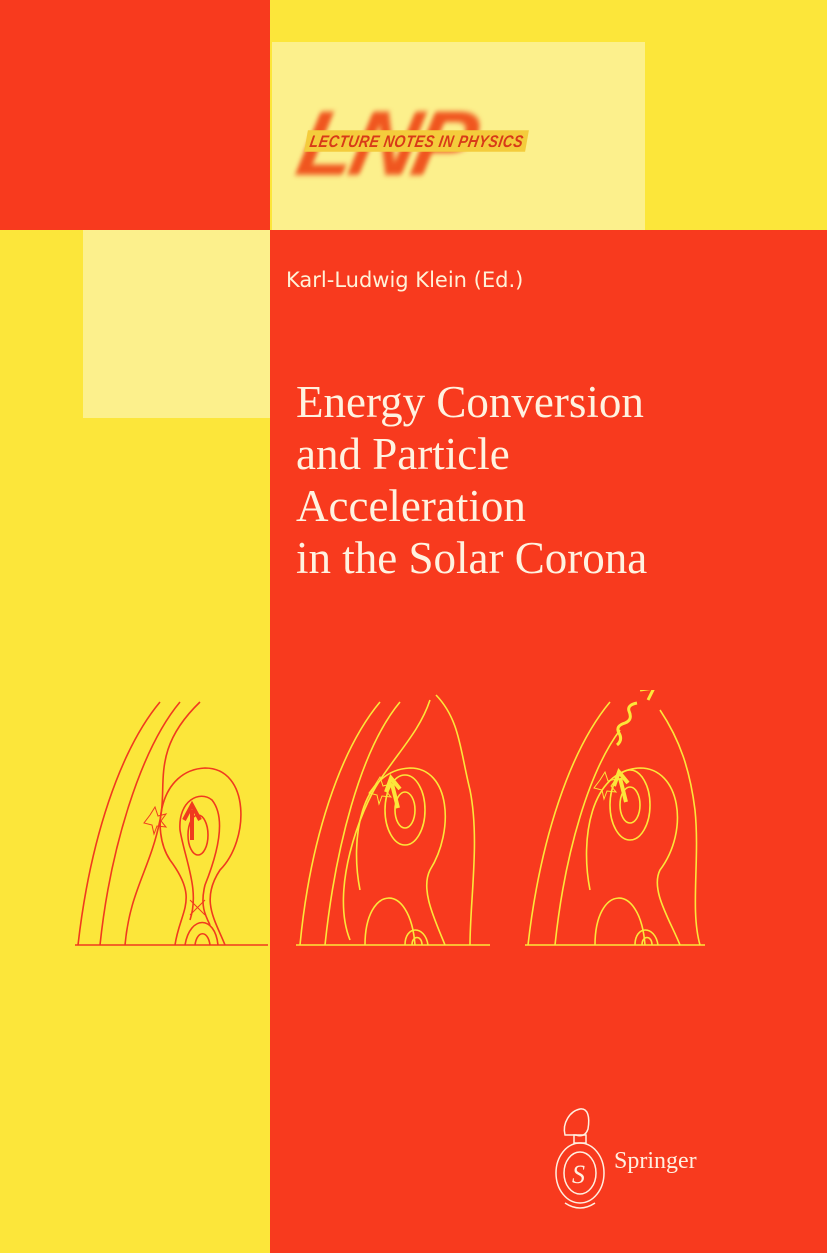  What do you see at coordinates (417, 141) in the screenshot?
I see `series-name: LECTURE NOTES IN PHYSICS` at bounding box center [417, 141].